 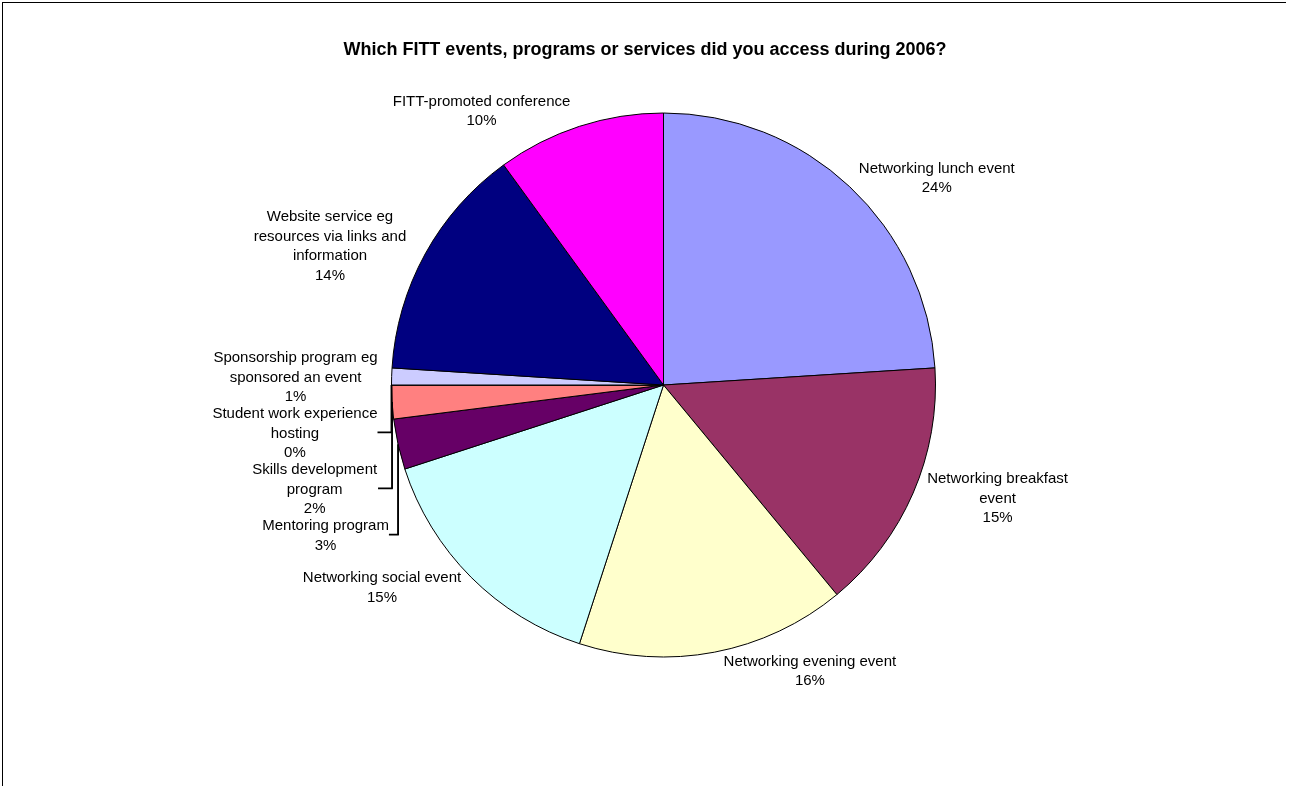 I want to click on data-label: 1%, so click(x=295, y=396).